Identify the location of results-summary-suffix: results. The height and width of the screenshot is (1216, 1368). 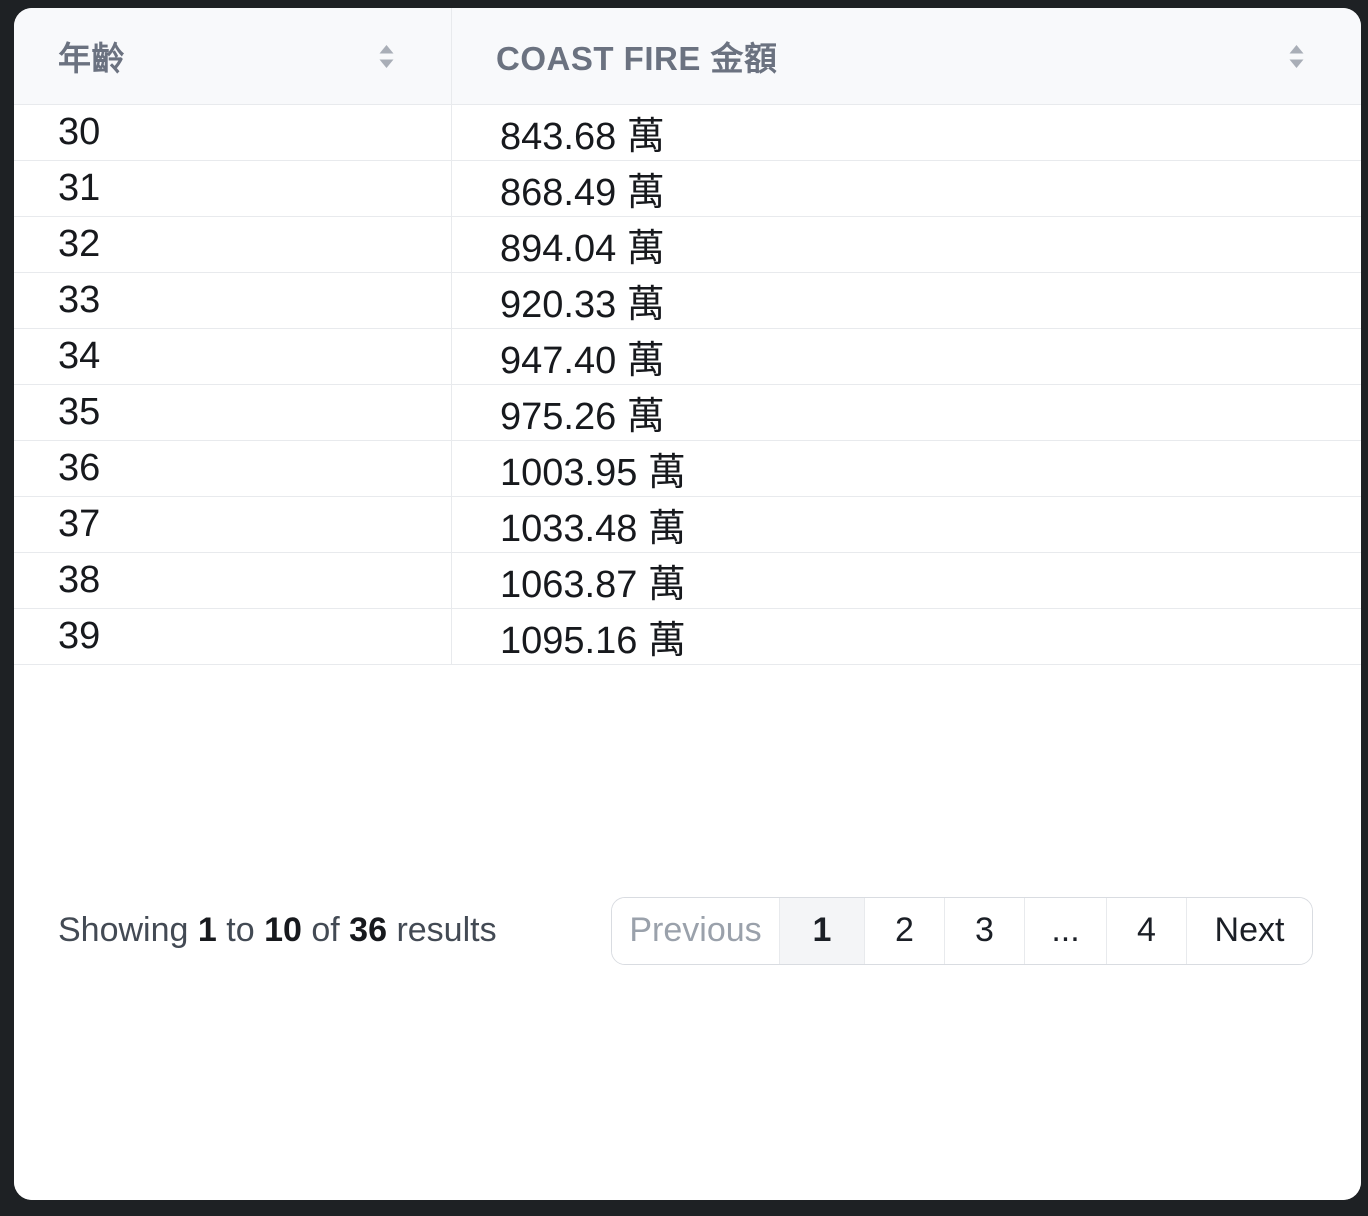
(446, 930).